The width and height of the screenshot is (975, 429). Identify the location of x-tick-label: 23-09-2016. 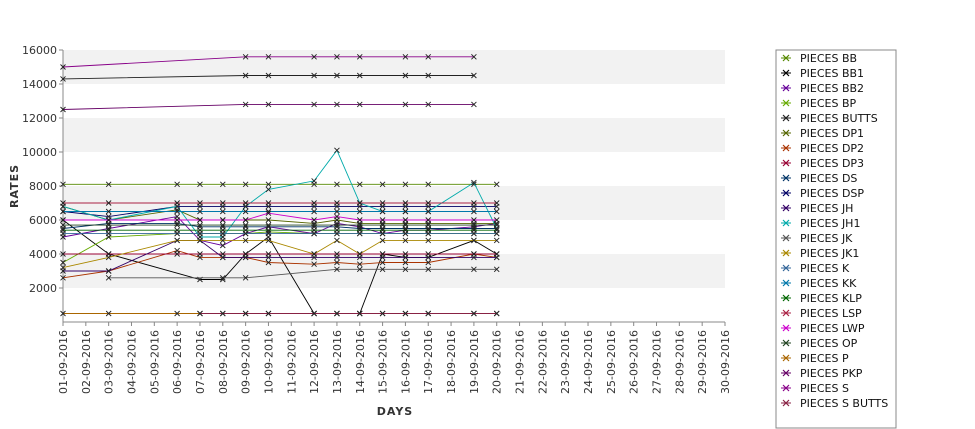
(565, 362).